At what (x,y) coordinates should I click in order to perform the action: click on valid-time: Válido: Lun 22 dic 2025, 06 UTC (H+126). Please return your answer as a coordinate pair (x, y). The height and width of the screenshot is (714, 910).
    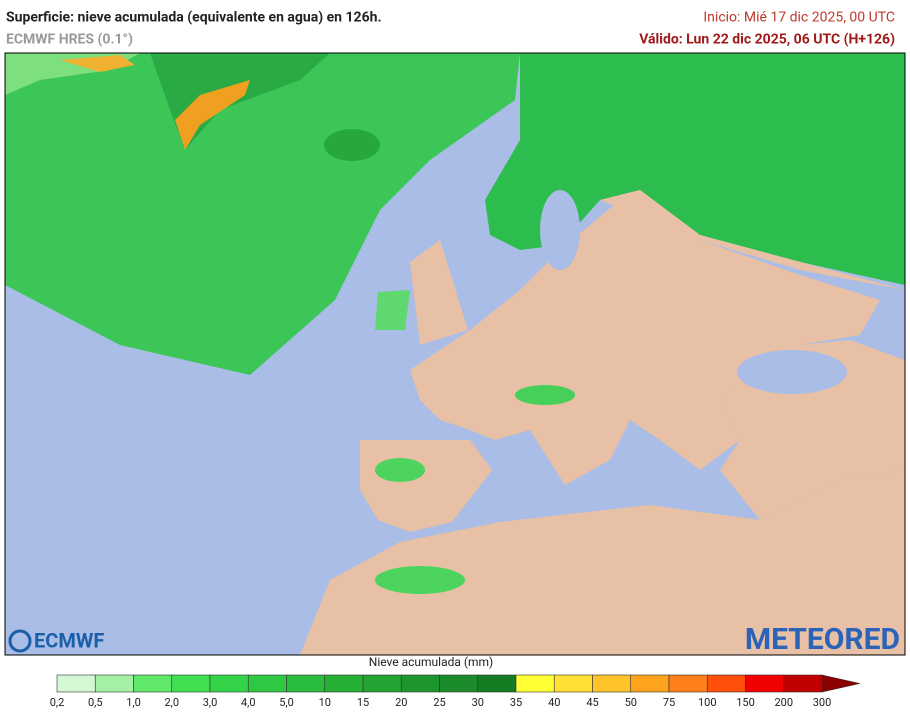
    Looking at the image, I should click on (767, 40).